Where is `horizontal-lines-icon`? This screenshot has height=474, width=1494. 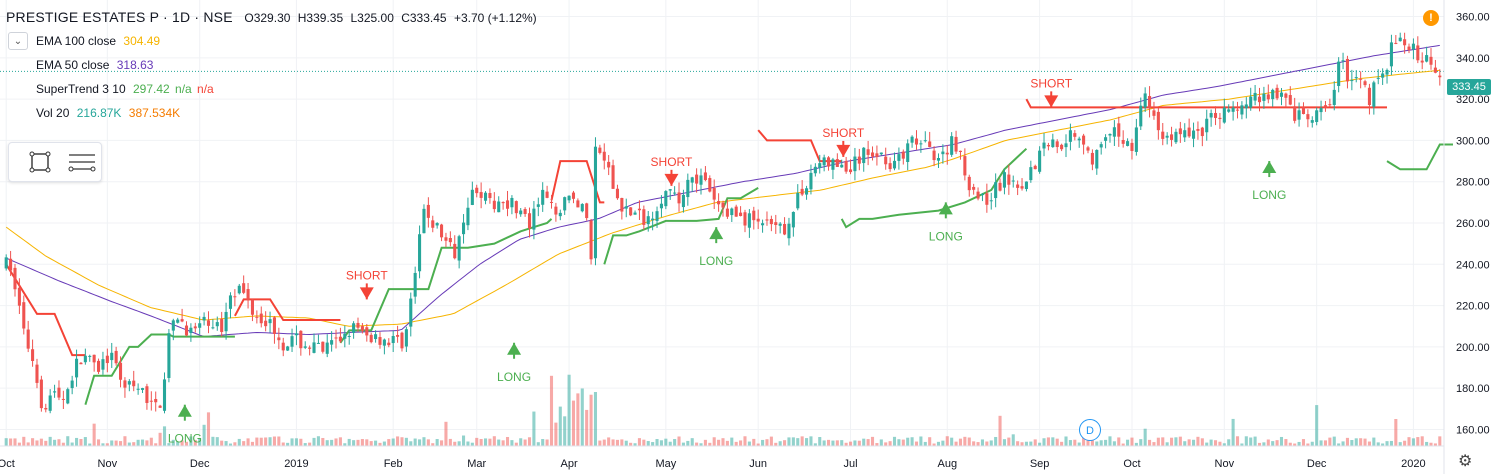
horizontal-lines-icon is located at coordinates (81, 162).